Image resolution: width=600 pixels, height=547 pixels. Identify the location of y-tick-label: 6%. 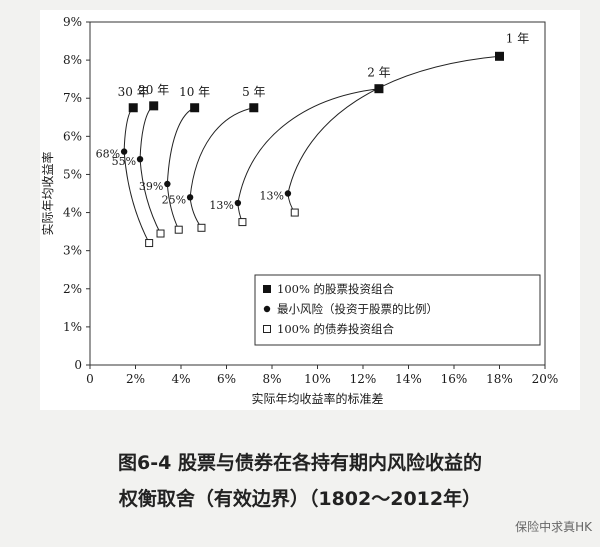
(72, 136).